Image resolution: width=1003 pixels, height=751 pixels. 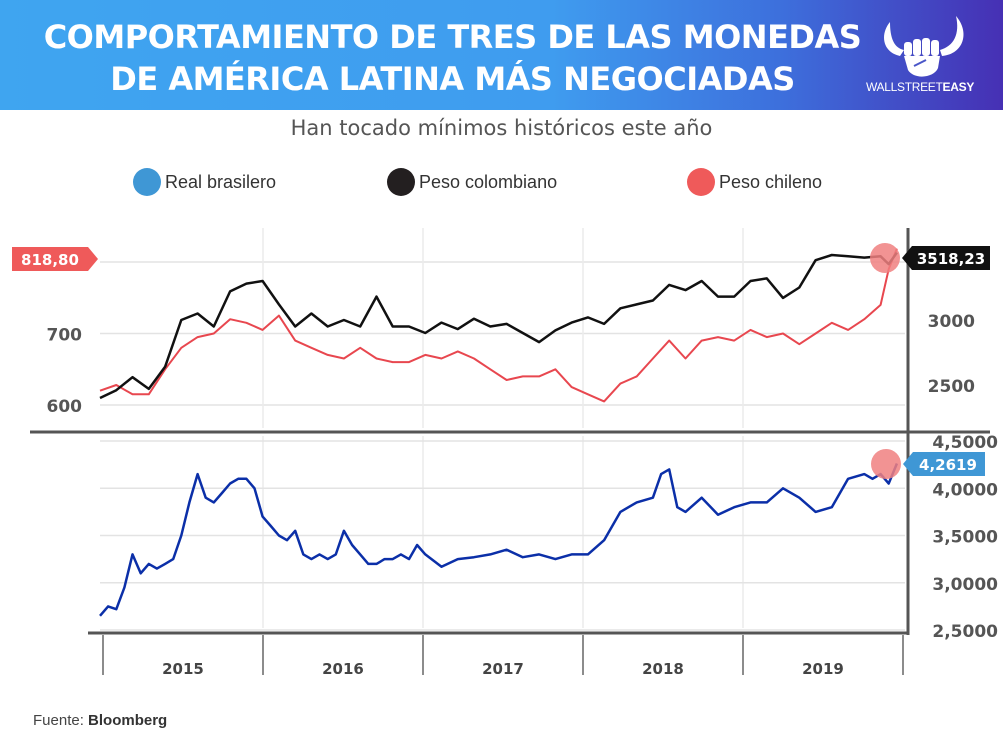 What do you see at coordinates (823, 669) in the screenshot?
I see `x-tick-label-year: 2019` at bounding box center [823, 669].